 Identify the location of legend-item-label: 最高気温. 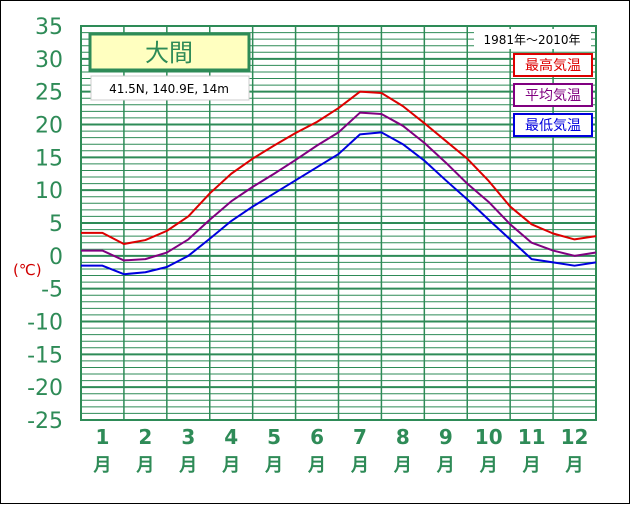
(553, 65).